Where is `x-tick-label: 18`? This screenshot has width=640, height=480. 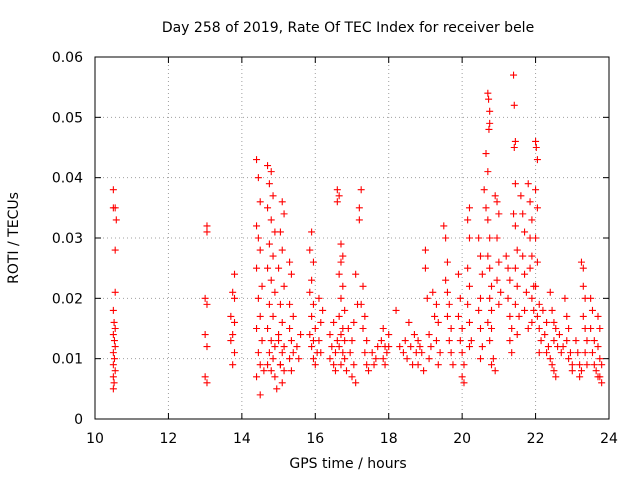
x-tick-label: 18 is located at coordinates (389, 439).